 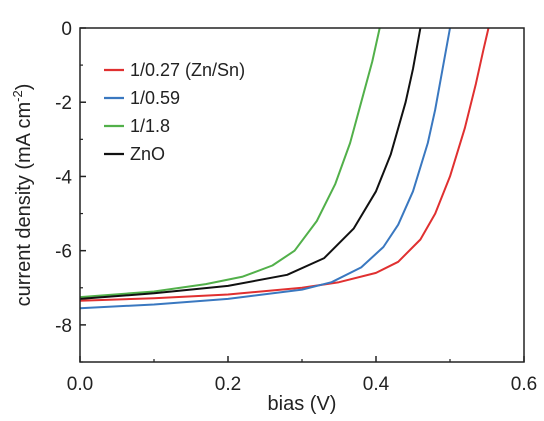 What do you see at coordinates (80, 384) in the screenshot?
I see `x-tick-label: 0.0` at bounding box center [80, 384].